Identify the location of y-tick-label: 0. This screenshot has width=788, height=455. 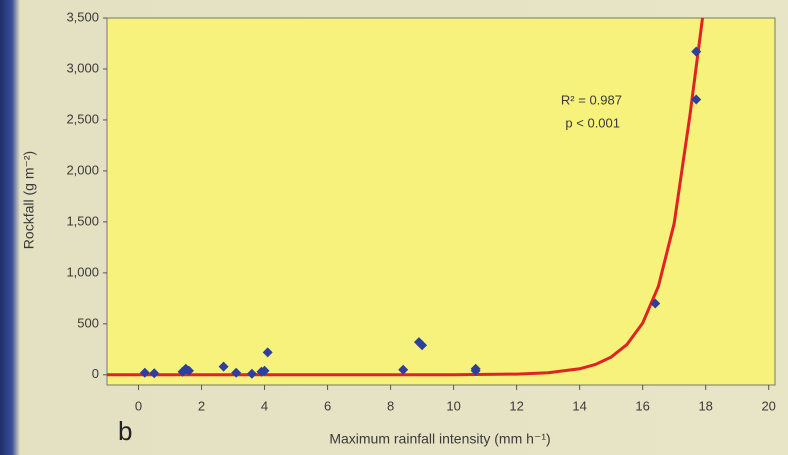
(95, 373).